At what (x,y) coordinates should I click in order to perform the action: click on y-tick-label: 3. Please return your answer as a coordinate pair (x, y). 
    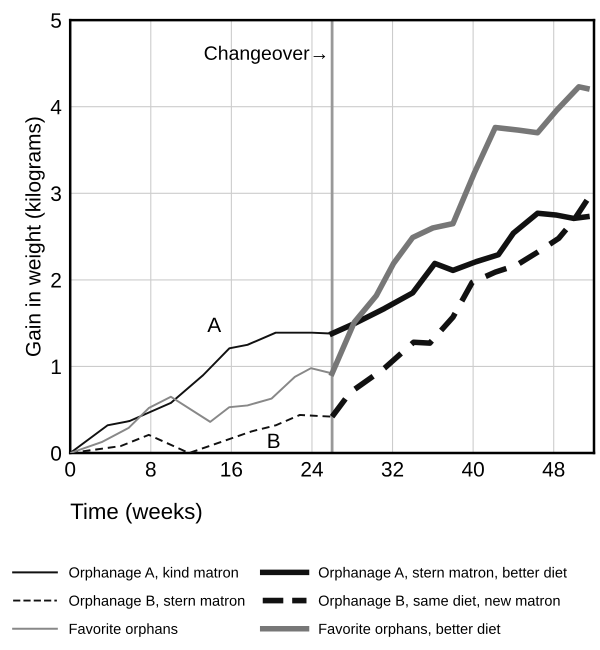
    Looking at the image, I should click on (56, 194).